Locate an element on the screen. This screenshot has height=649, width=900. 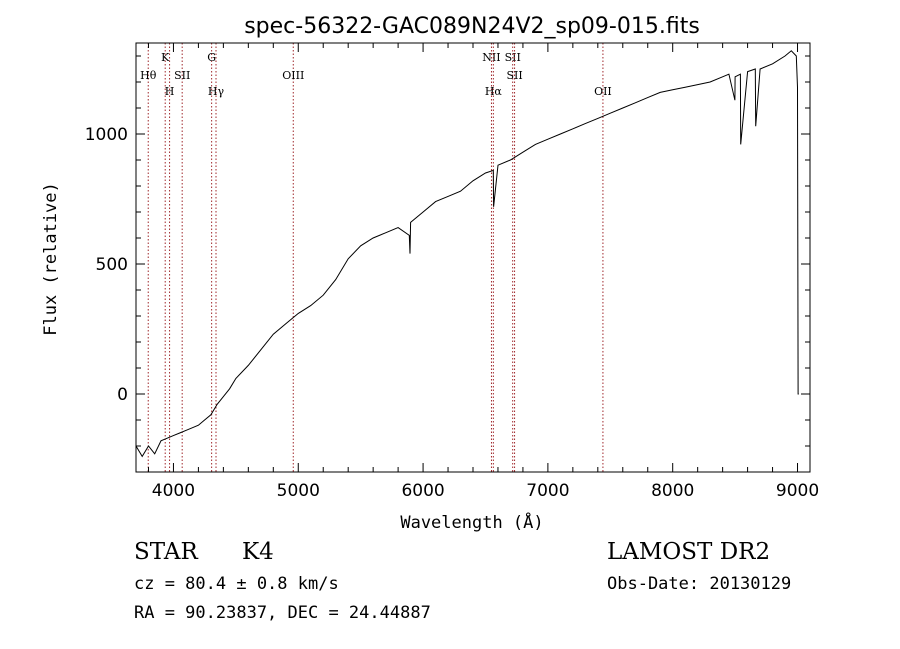
line-label-11: OII is located at coordinates (603, 91).